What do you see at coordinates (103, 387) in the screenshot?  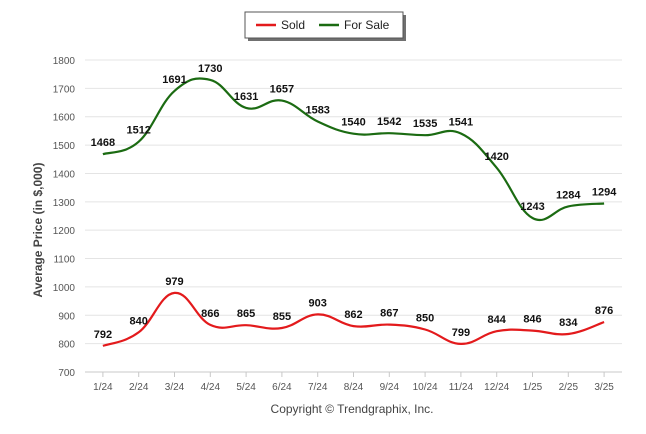 I see `x-tick-label: 1/24` at bounding box center [103, 387].